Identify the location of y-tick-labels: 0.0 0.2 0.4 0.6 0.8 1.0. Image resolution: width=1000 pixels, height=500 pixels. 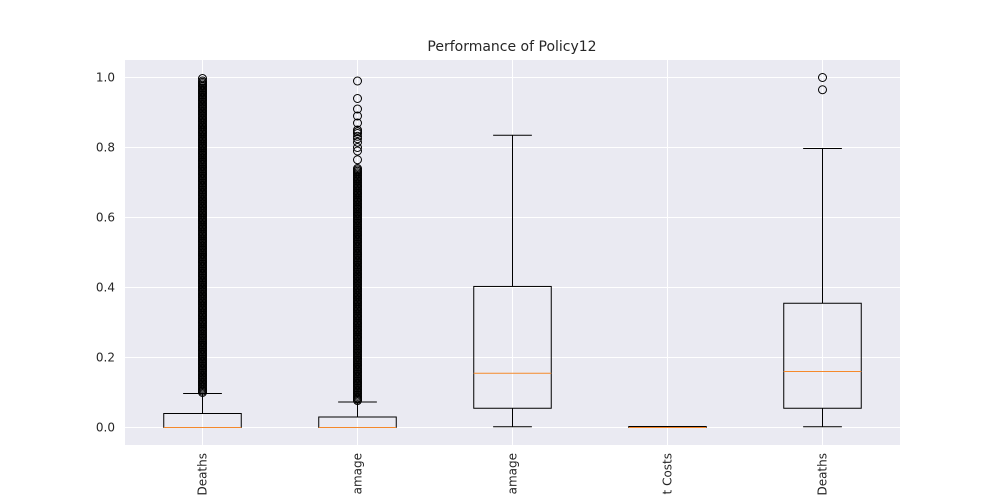
(105, 253).